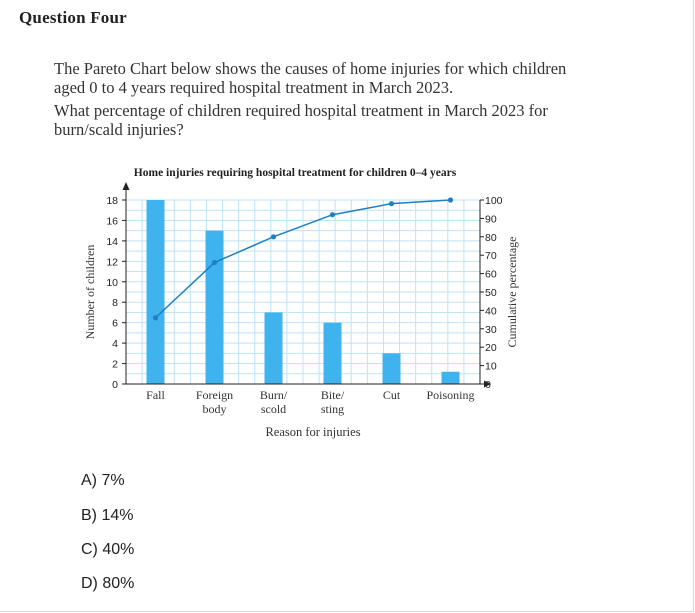 The height and width of the screenshot is (613, 695). What do you see at coordinates (491, 219) in the screenshot?
I see `right-axis-tick-label: 90` at bounding box center [491, 219].